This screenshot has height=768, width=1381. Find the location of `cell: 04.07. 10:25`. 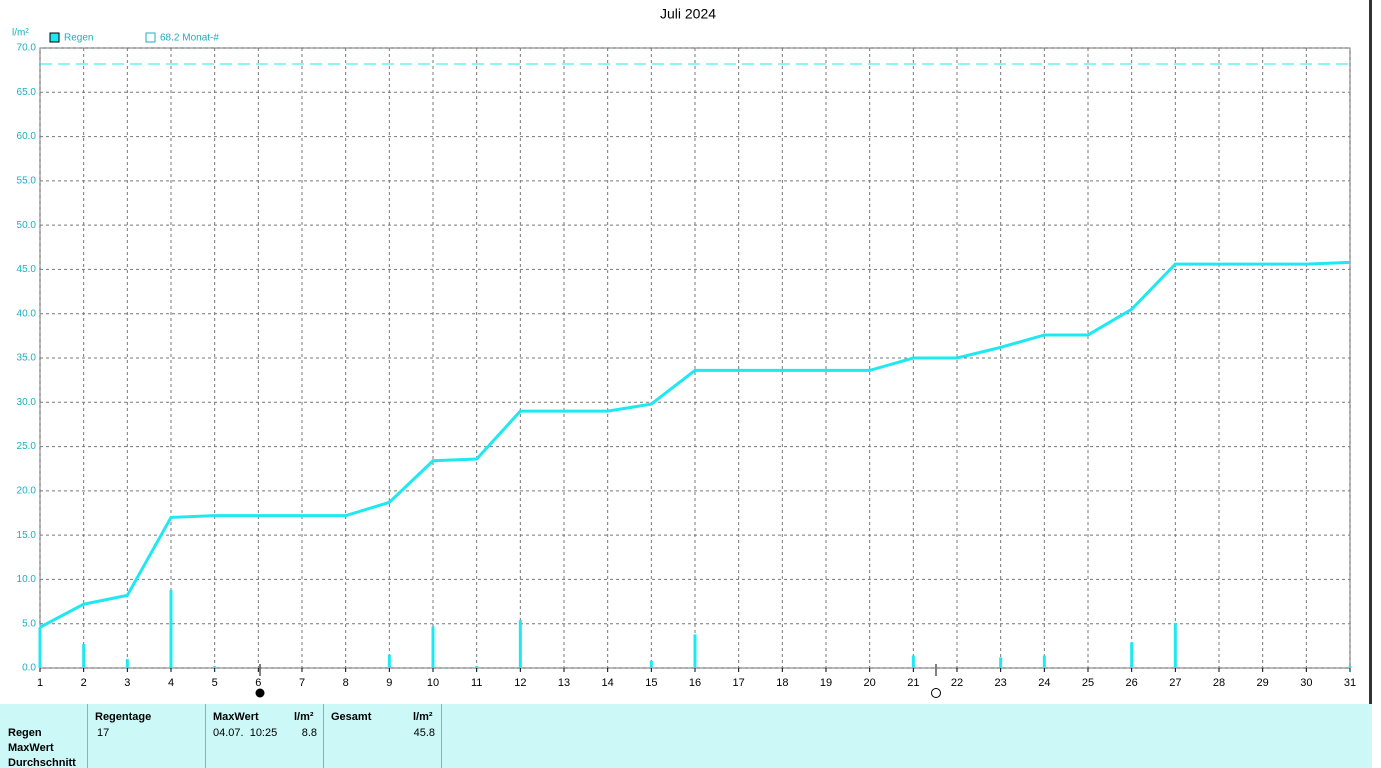

cell: 04.07. 10:25 is located at coordinates (245, 733).